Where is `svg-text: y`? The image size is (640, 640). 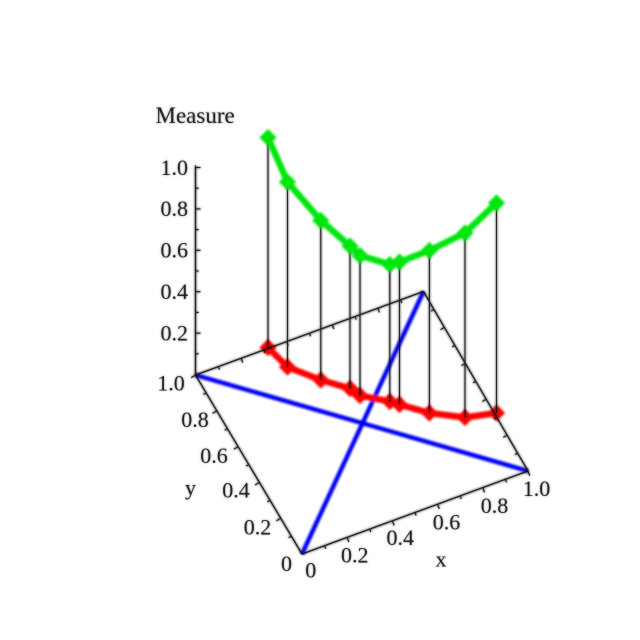 svg-text: y is located at coordinates (190, 487).